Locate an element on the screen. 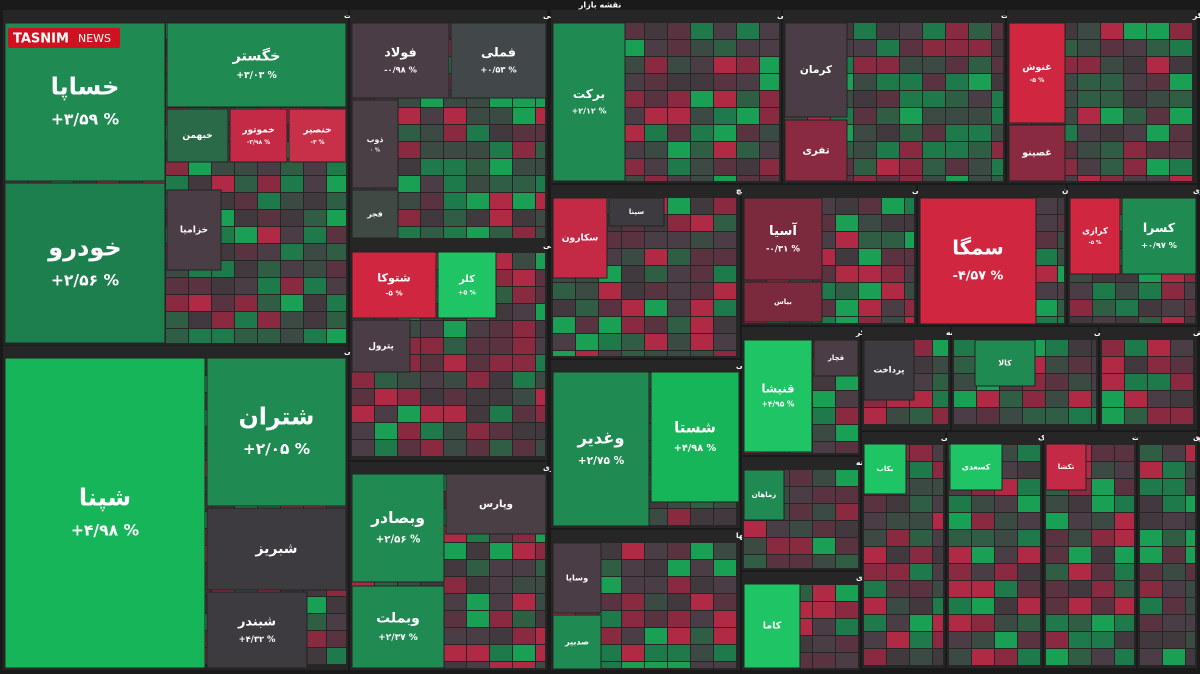 This screenshot has height=674, width=1200. stock-name: قچار is located at coordinates (836, 358).